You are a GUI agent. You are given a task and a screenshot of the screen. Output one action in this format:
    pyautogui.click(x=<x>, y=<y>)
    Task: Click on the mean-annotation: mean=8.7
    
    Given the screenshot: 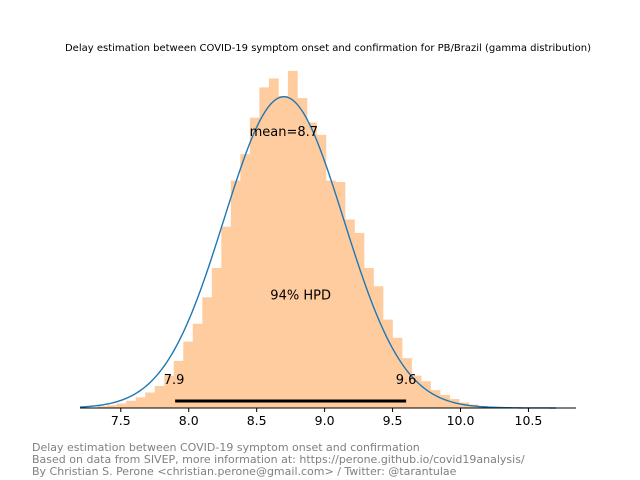 What is the action you would take?
    pyautogui.click(x=284, y=132)
    